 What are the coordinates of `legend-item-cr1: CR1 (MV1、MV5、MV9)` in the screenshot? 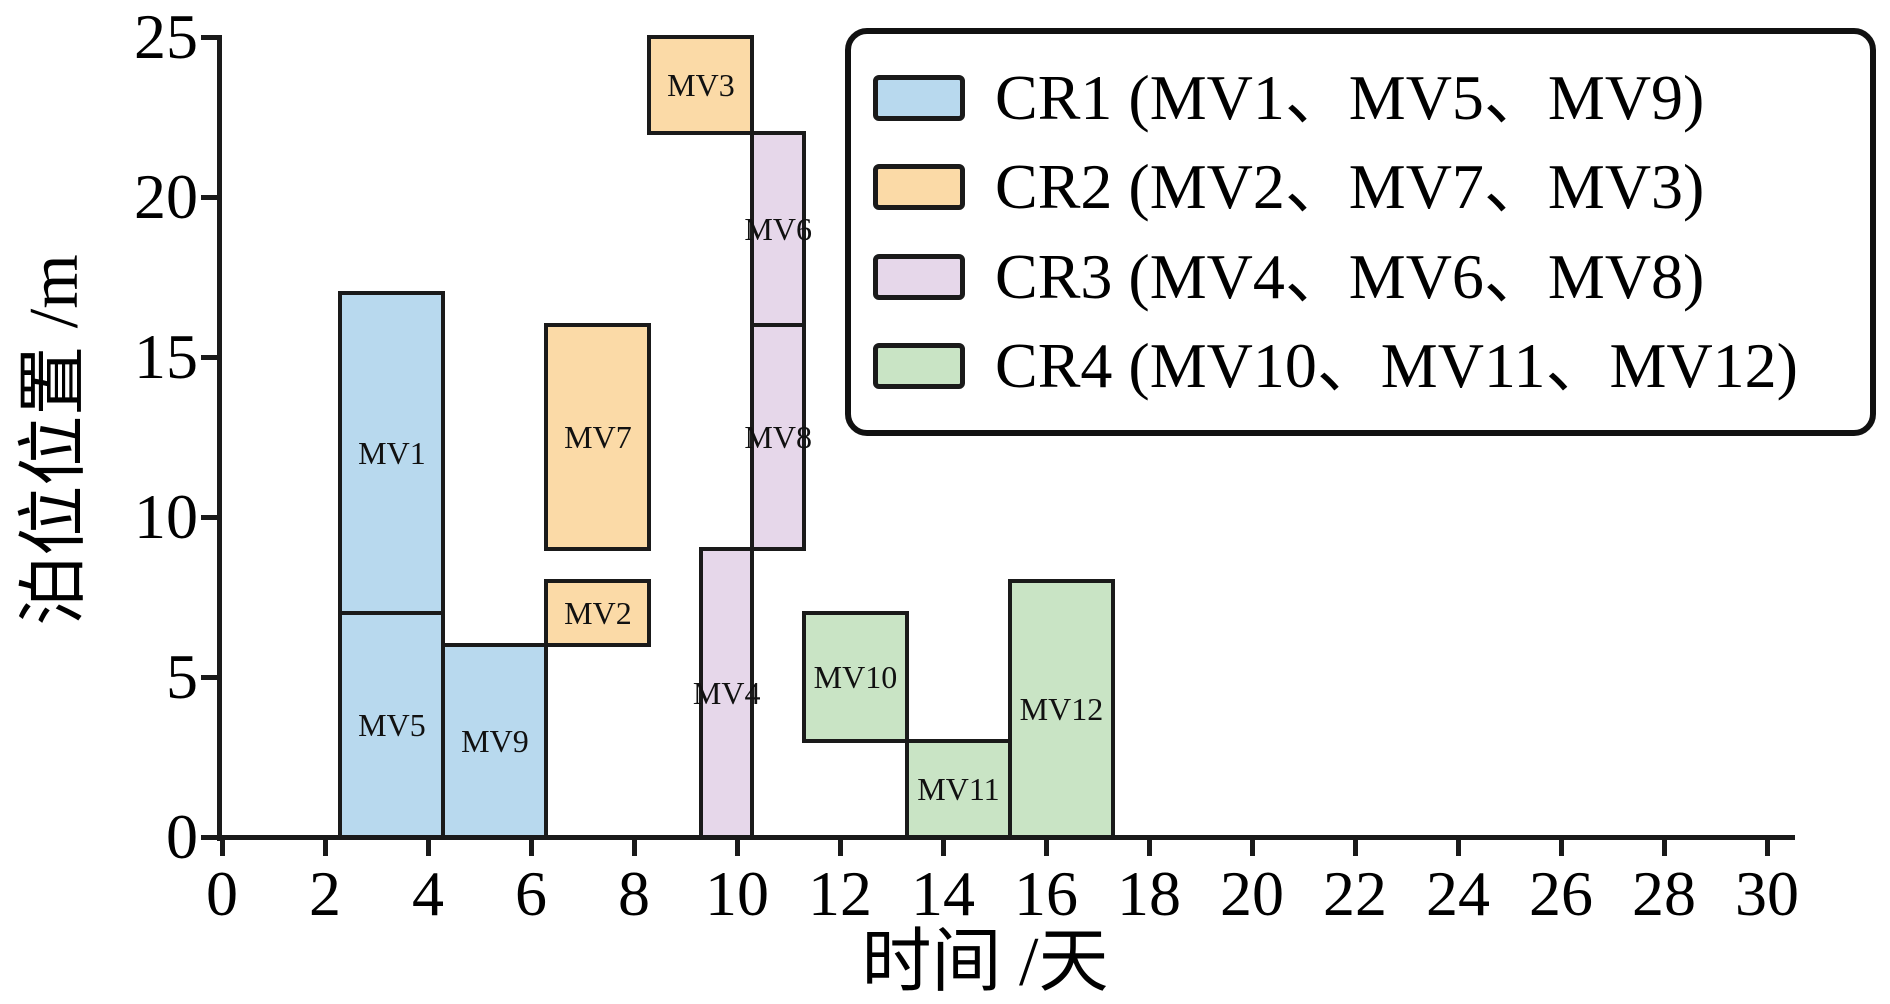 It's located at (1366, 97).